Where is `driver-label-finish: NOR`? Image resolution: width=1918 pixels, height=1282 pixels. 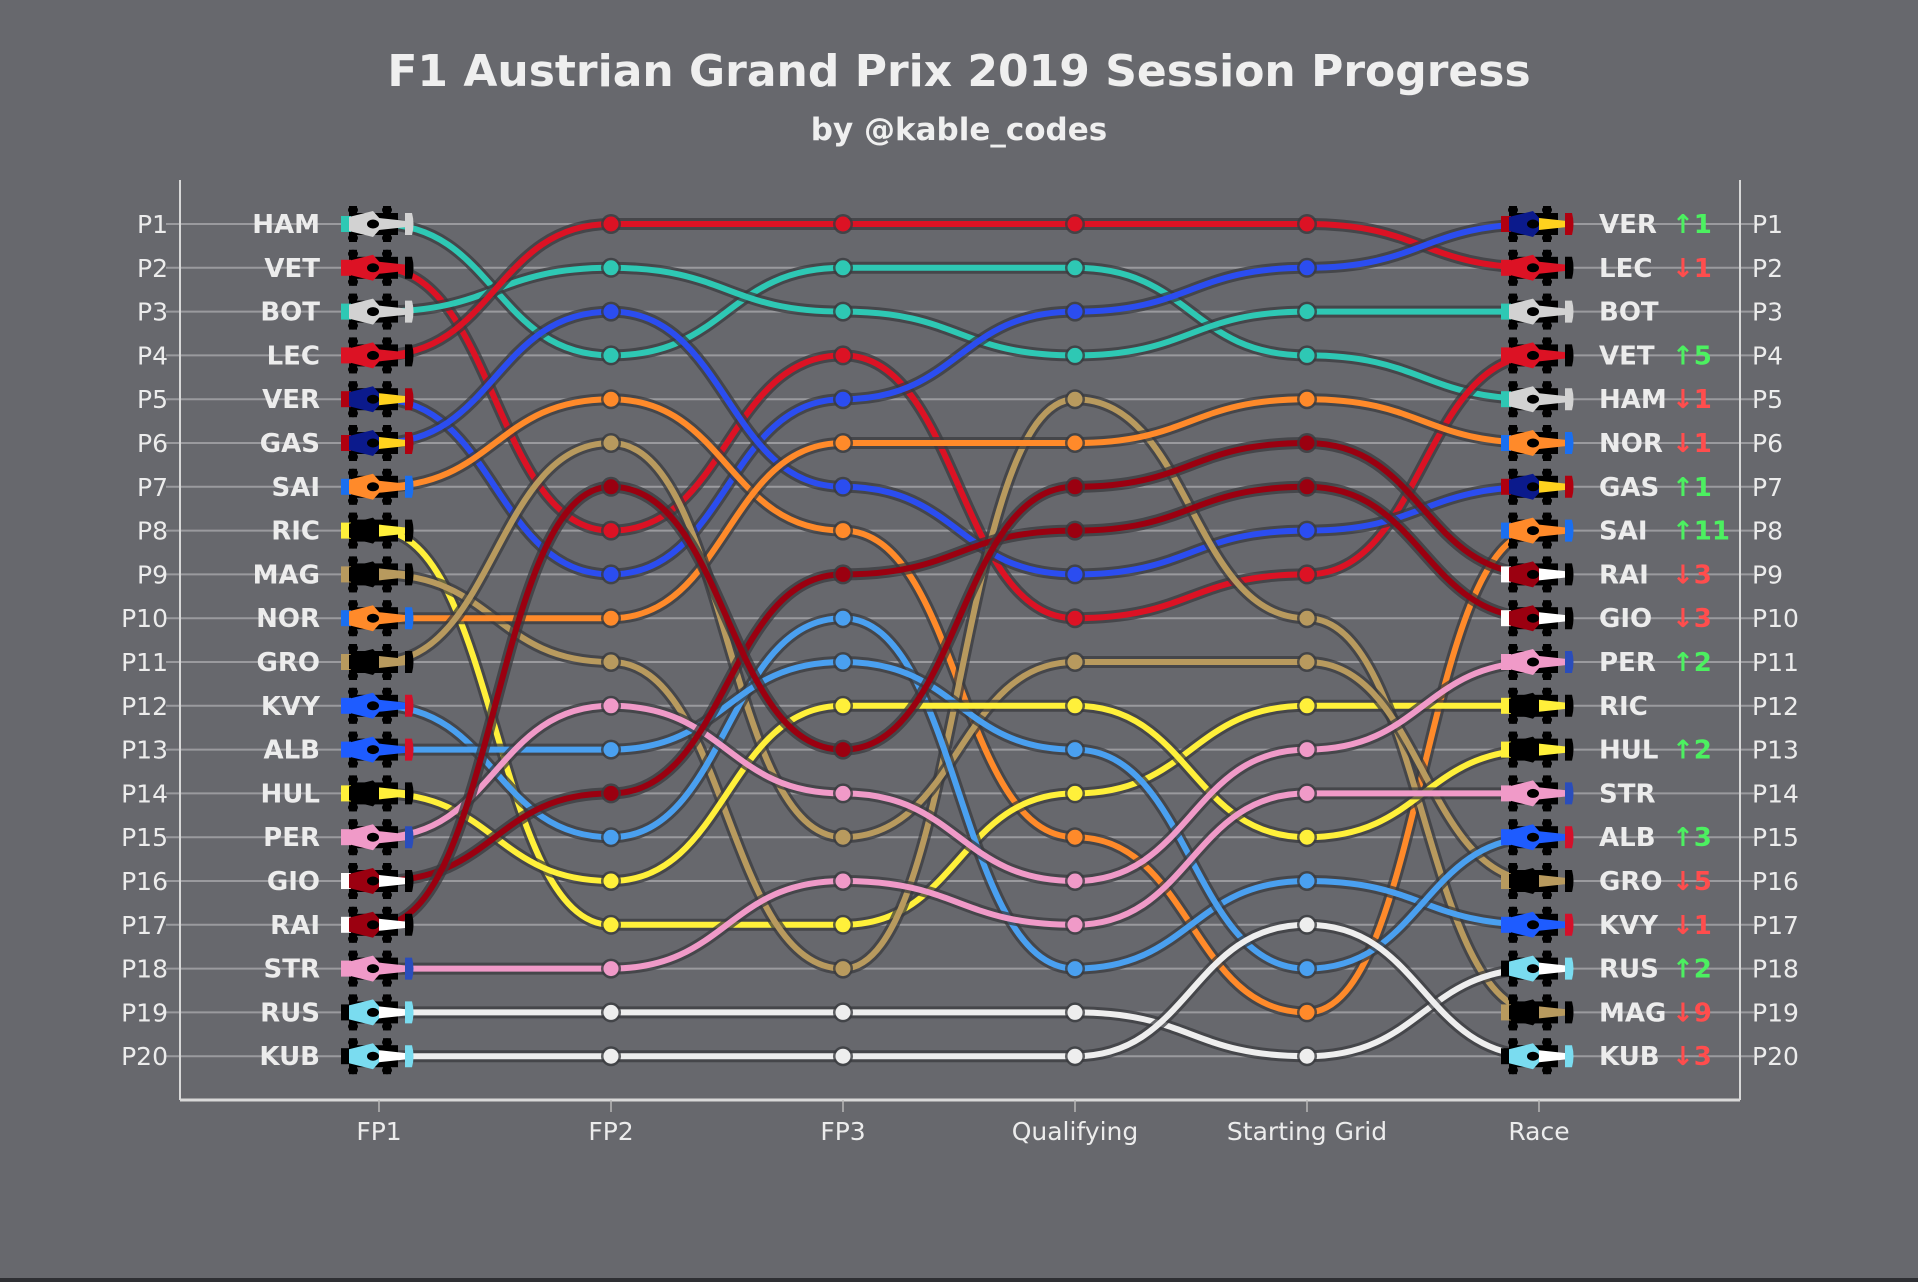
driver-label-finish: NOR is located at coordinates (1631, 444).